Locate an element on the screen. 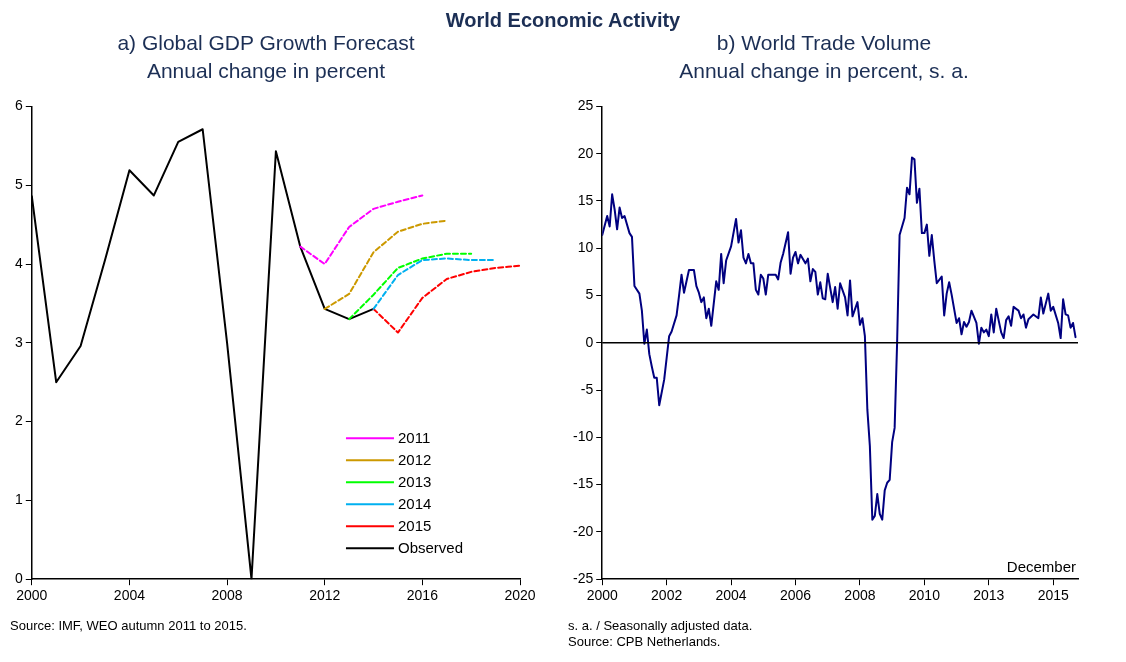 This screenshot has width=1126, height=662. y-tick-label: 20 is located at coordinates (585, 152).